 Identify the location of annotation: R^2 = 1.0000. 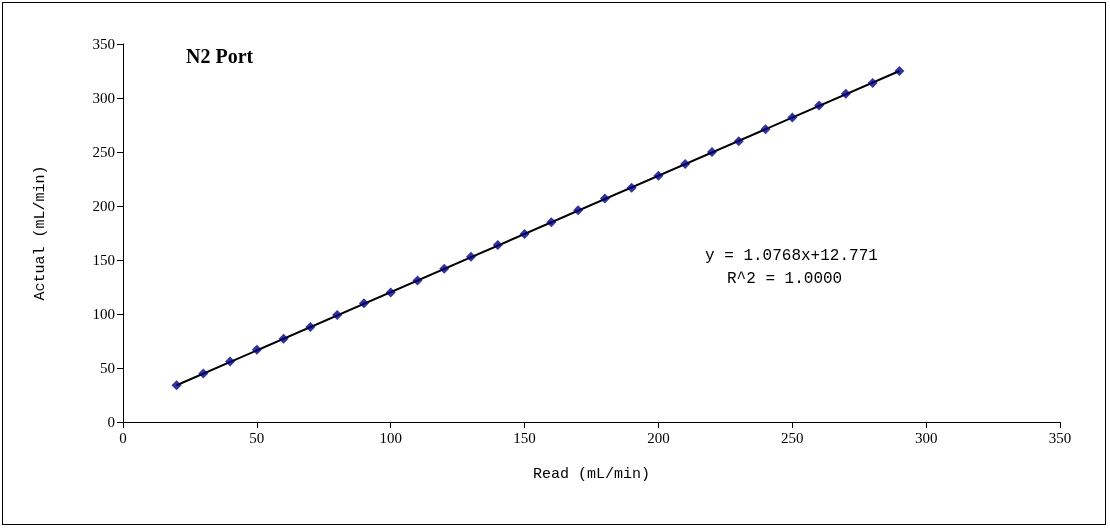
(785, 279).